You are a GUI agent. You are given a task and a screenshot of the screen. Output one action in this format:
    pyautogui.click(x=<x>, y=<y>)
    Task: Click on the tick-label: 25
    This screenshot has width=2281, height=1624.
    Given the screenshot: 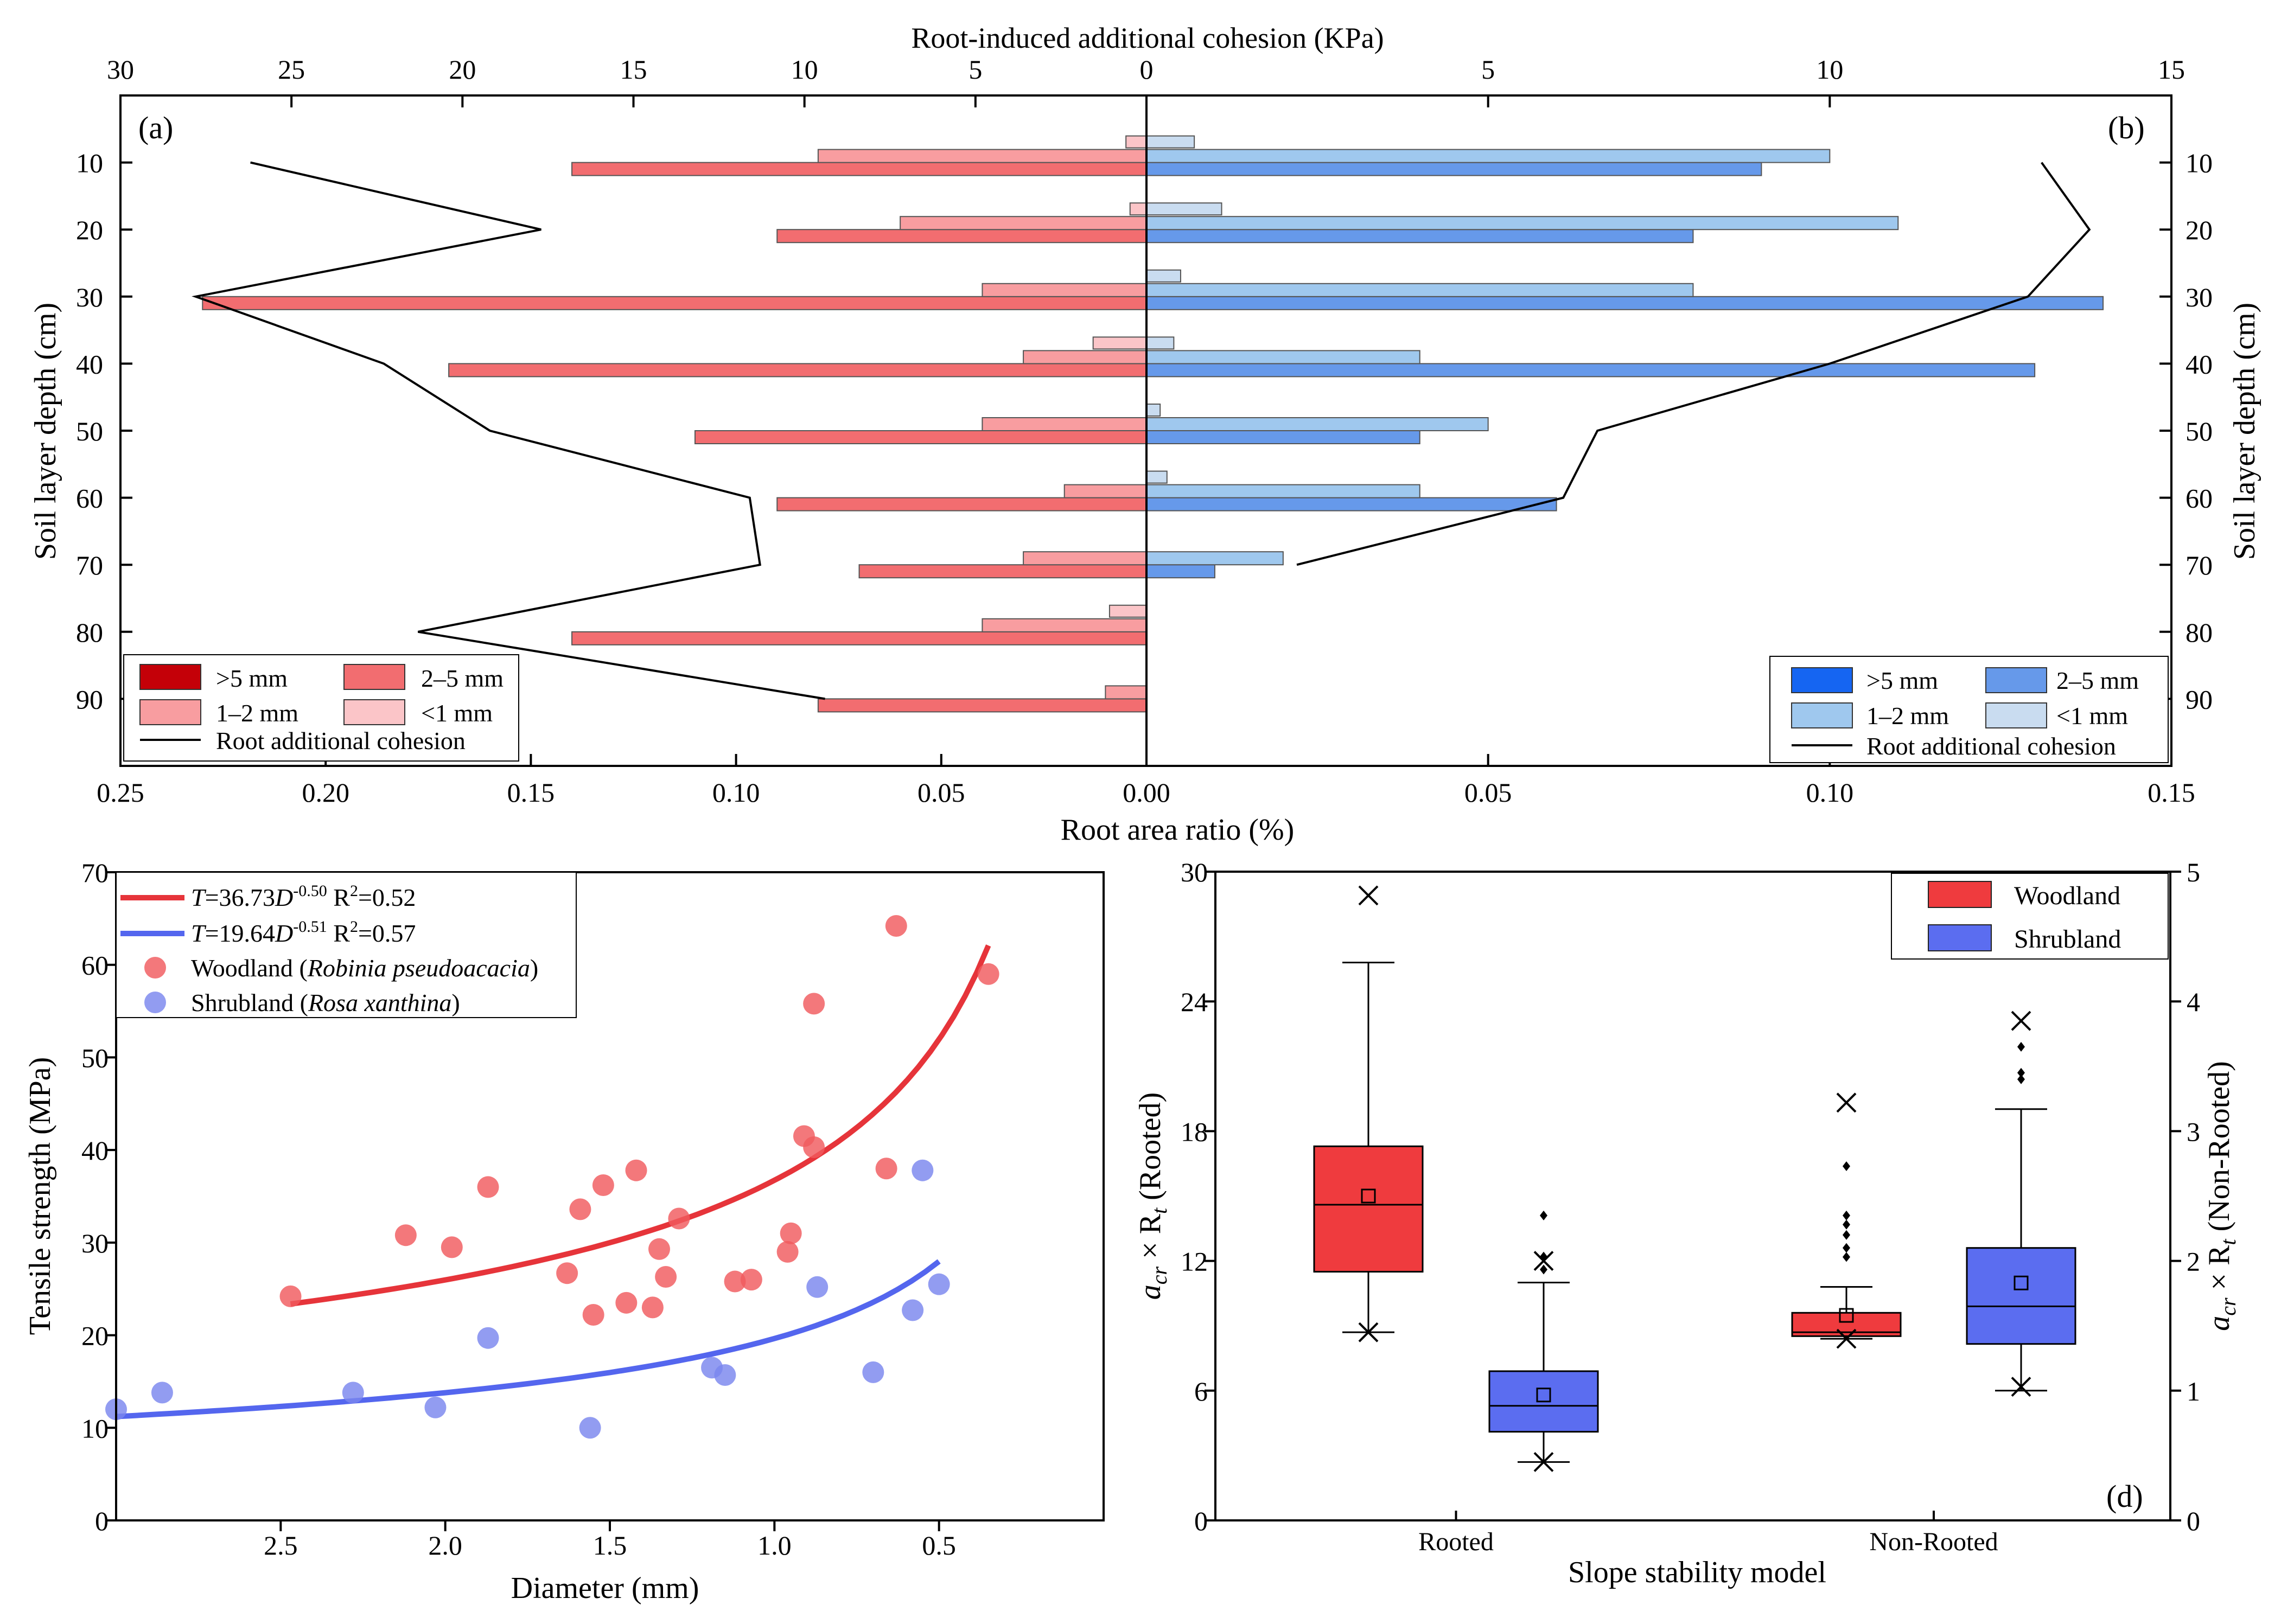 What is the action you would take?
    pyautogui.click(x=291, y=69)
    